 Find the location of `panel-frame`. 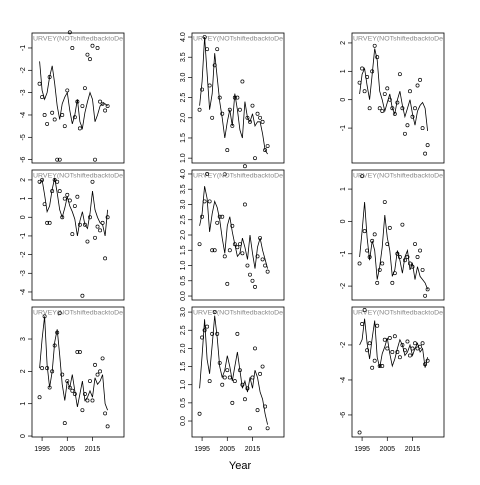

panel-frame is located at coordinates (78, 98).